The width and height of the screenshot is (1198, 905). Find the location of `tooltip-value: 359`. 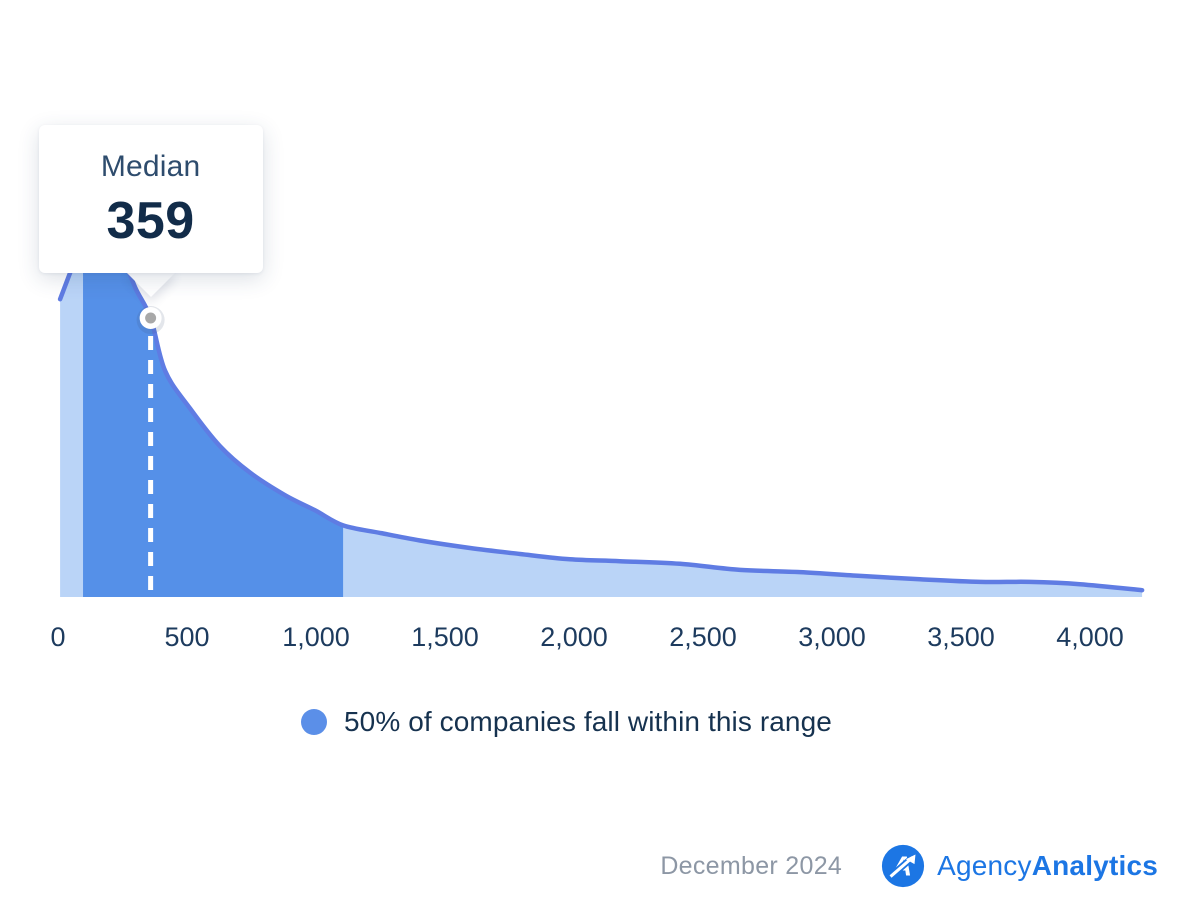

tooltip-value: 359 is located at coordinates (150, 221).